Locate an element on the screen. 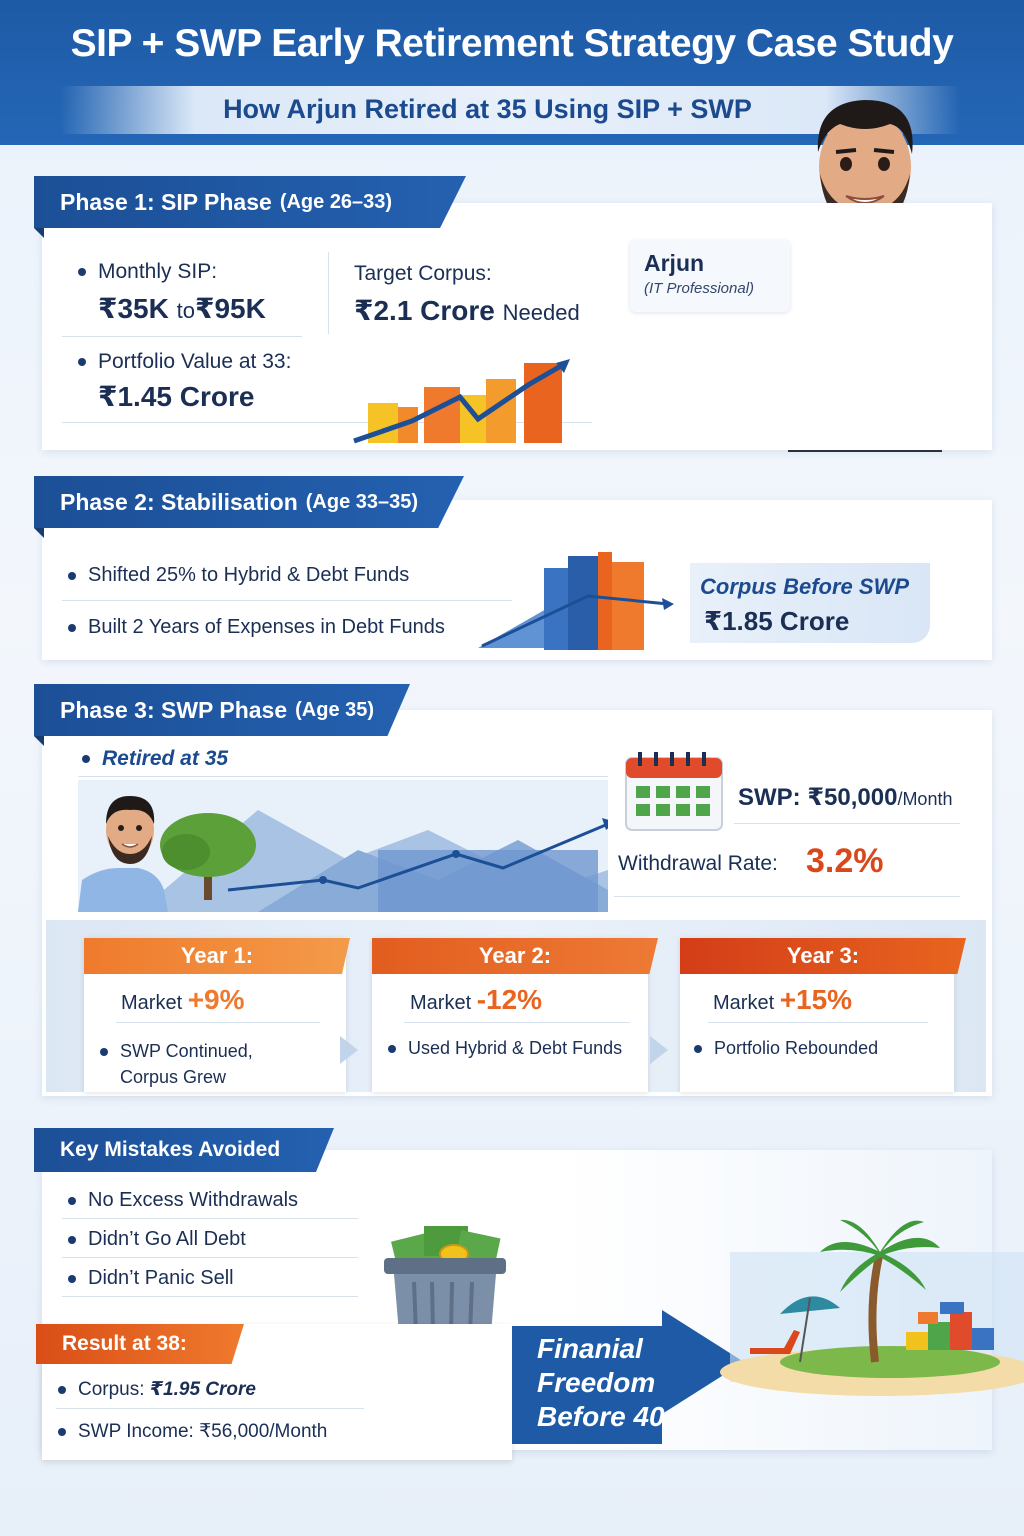 This screenshot has height=1536, width=1024. target-corpus-label: Target Corpus: is located at coordinates (423, 273).